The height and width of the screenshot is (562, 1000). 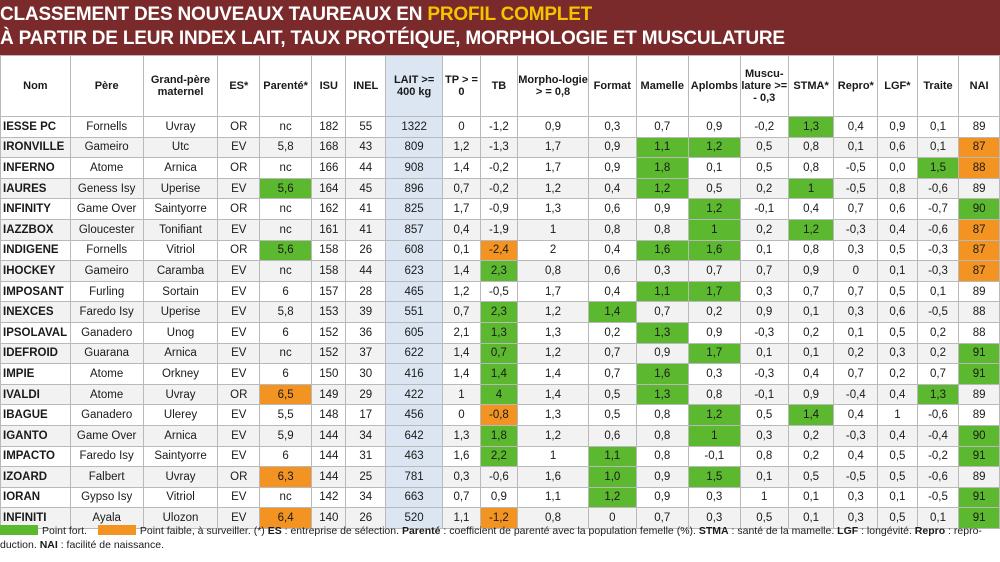 I want to click on table-cell: Sortain, so click(x=180, y=291).